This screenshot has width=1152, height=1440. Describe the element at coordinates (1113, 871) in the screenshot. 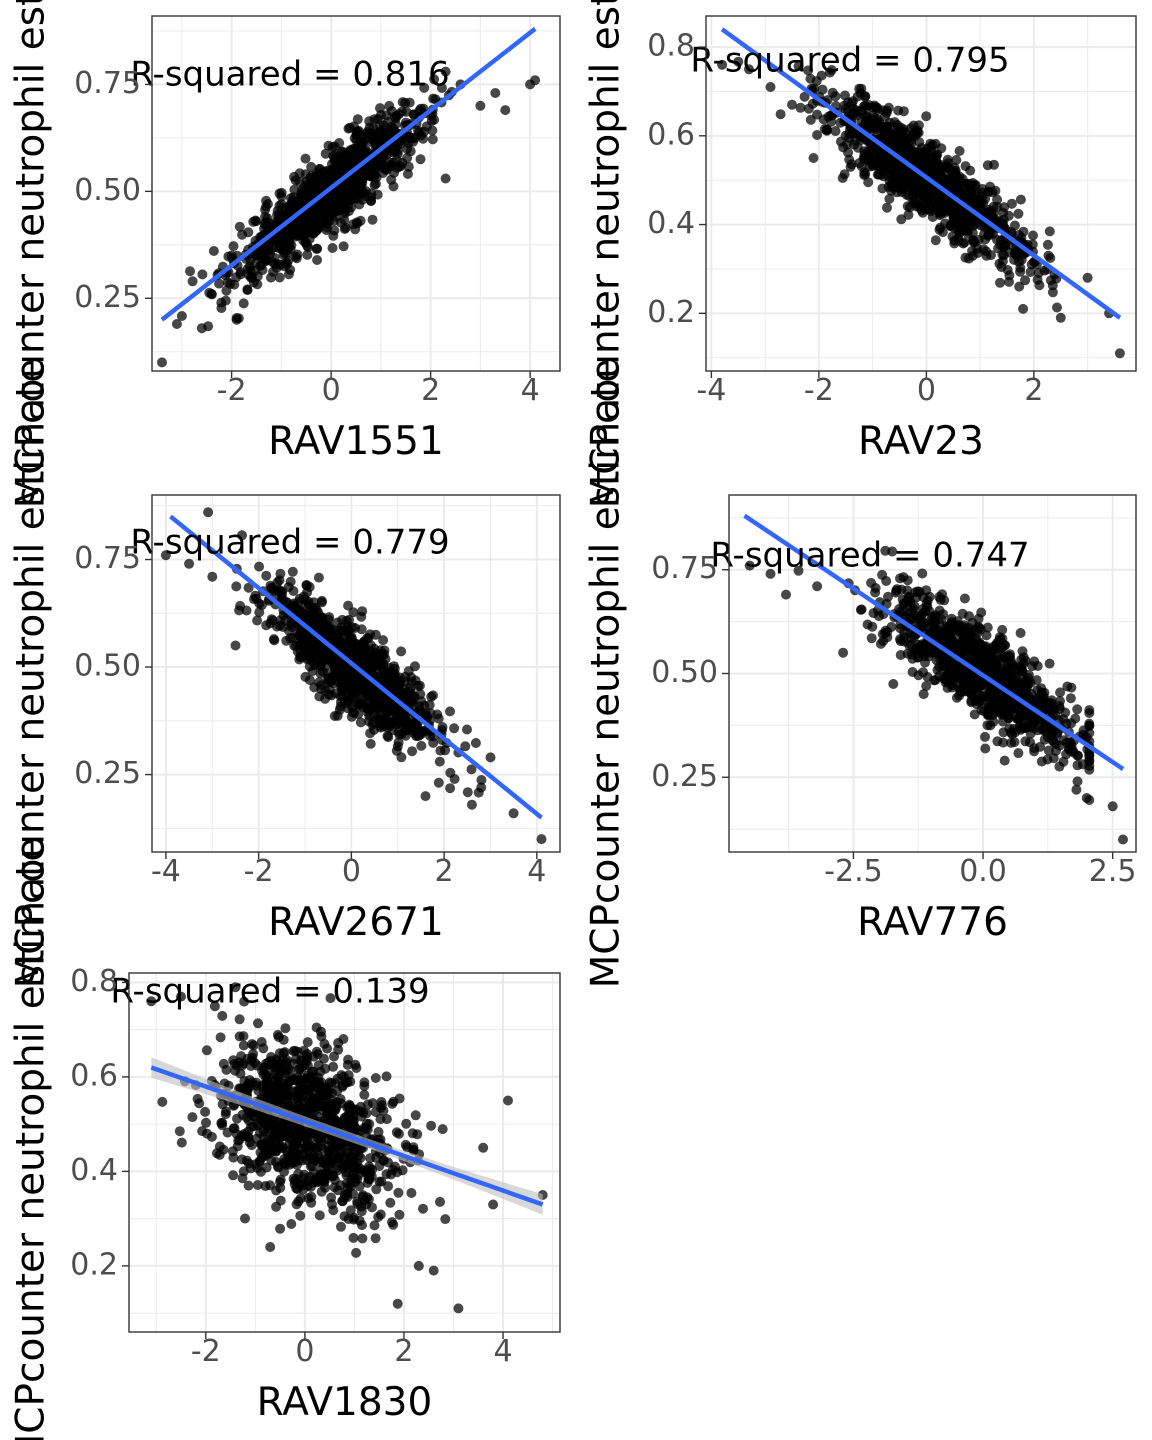

I see `x-tick-label: 2.5` at that location.